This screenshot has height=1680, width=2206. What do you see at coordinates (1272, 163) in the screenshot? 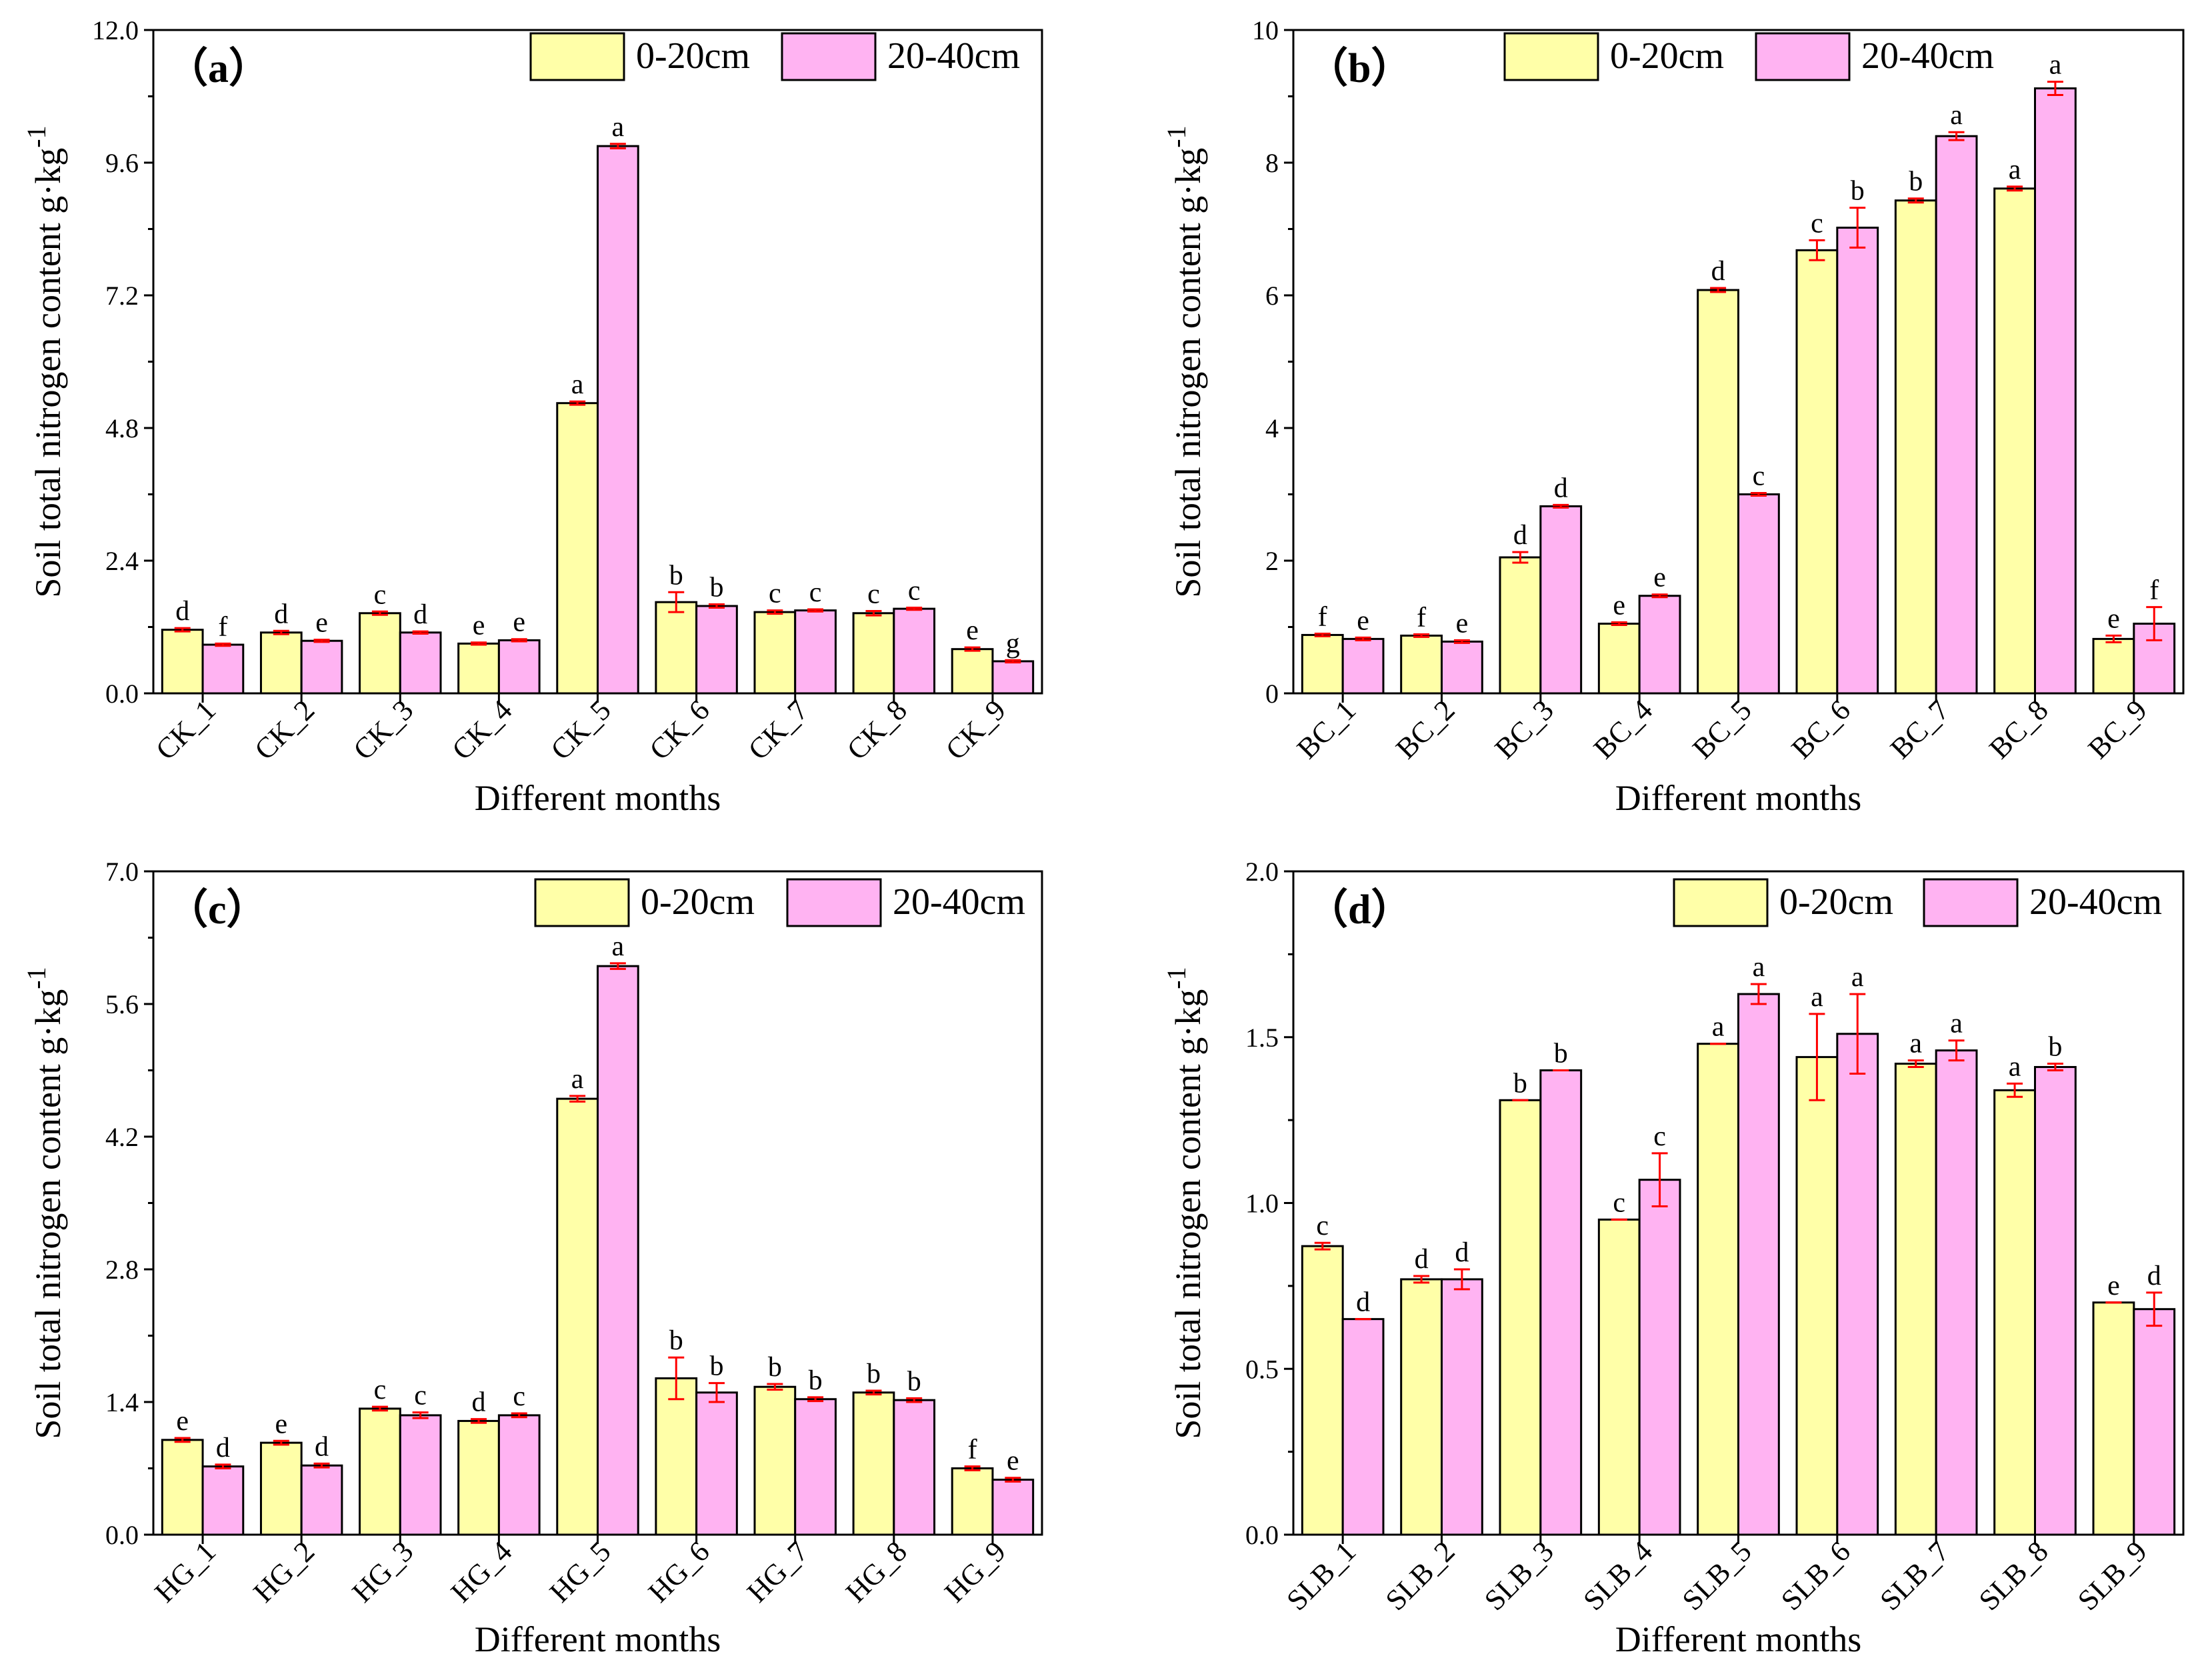
I see `y-tick-label: 8` at bounding box center [1272, 163].